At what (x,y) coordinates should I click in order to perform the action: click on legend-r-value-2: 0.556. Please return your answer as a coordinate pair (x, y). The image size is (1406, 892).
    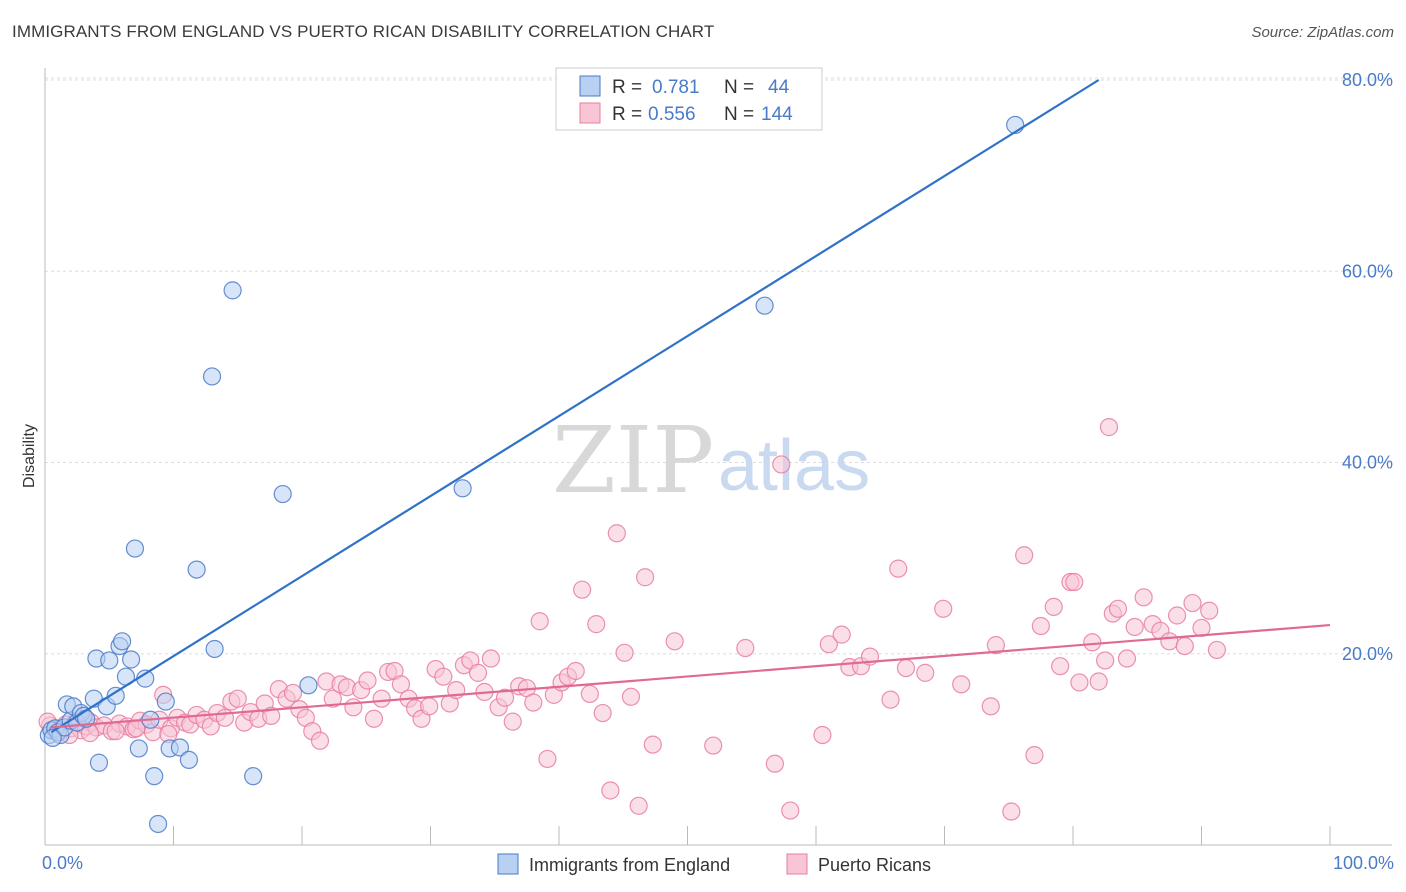
    Looking at the image, I should click on (672, 114).